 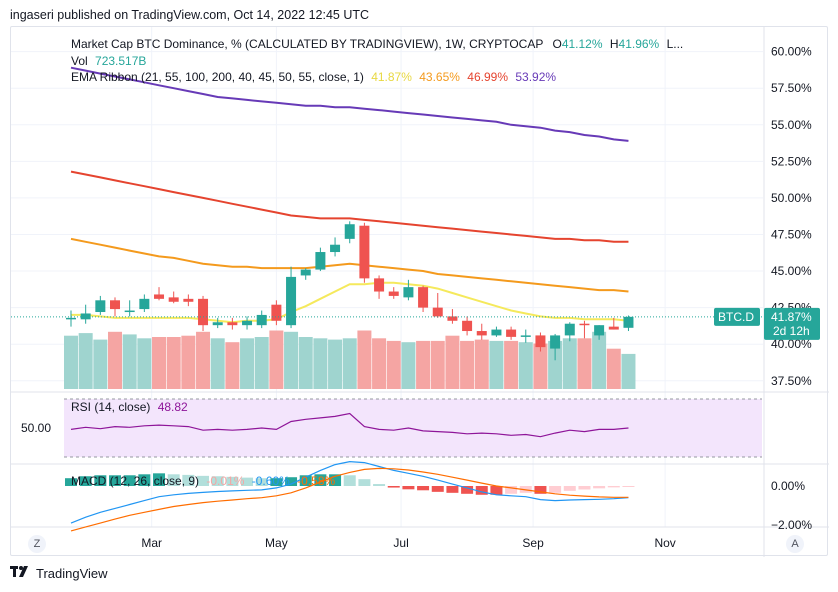 What do you see at coordinates (349, 492) in the screenshot?
I see `macd-line` at bounding box center [349, 492].